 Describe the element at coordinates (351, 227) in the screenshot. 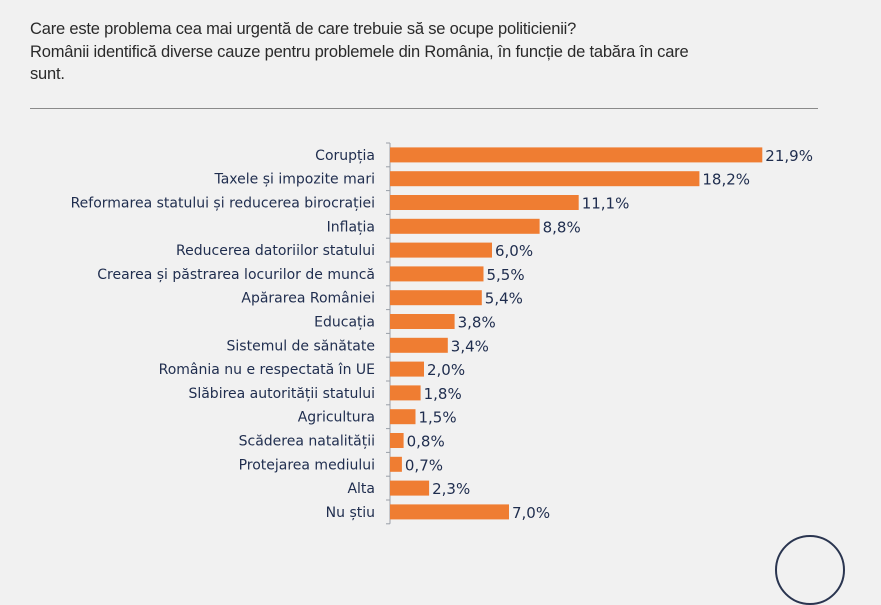

I see `category-label: Inflația` at that location.